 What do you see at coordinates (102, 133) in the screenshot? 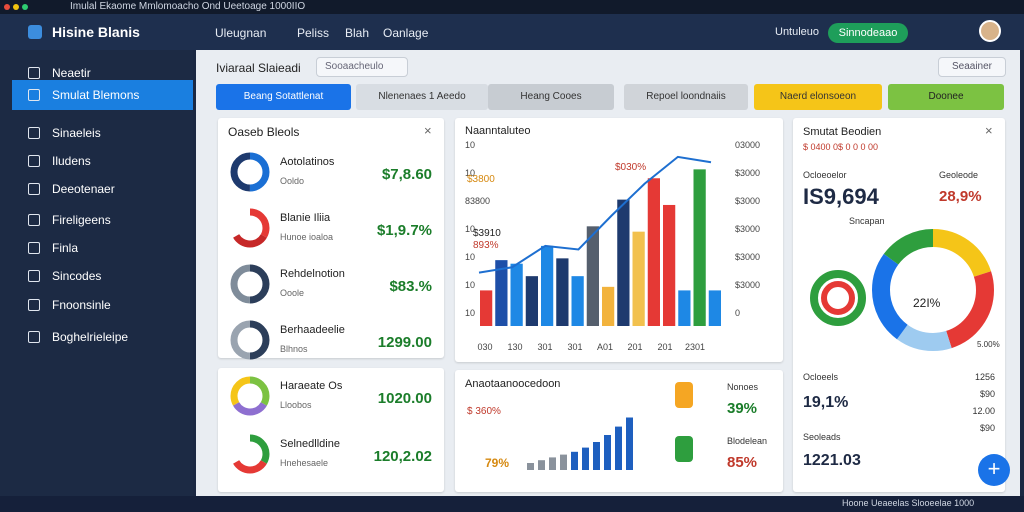
I see `sidebar-item: Sinaeleis` at bounding box center [102, 133].